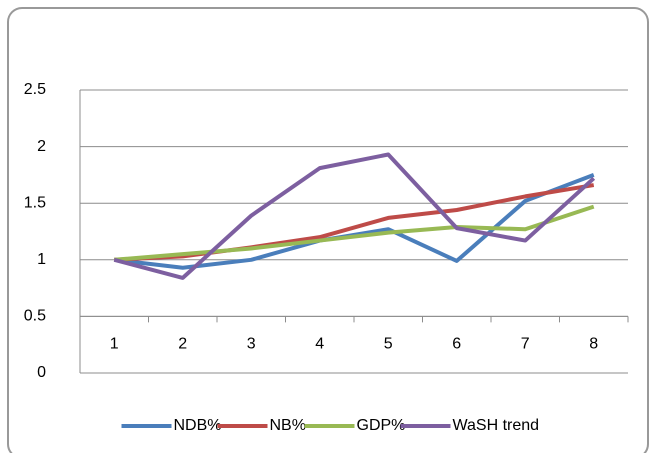  What do you see at coordinates (288, 425) in the screenshot?
I see `legend-label: NB%` at bounding box center [288, 425].